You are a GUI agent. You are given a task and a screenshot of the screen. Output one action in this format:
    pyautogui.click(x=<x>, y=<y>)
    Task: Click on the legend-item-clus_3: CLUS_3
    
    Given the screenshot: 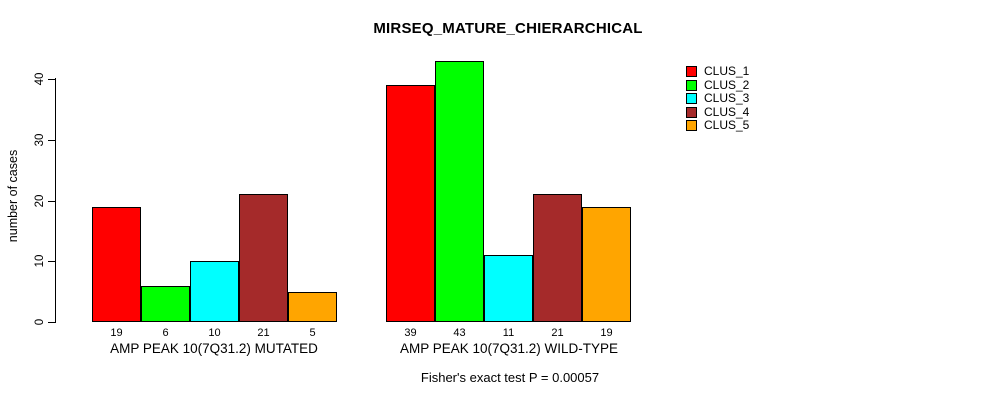 What is the action you would take?
    pyautogui.click(x=718, y=98)
    